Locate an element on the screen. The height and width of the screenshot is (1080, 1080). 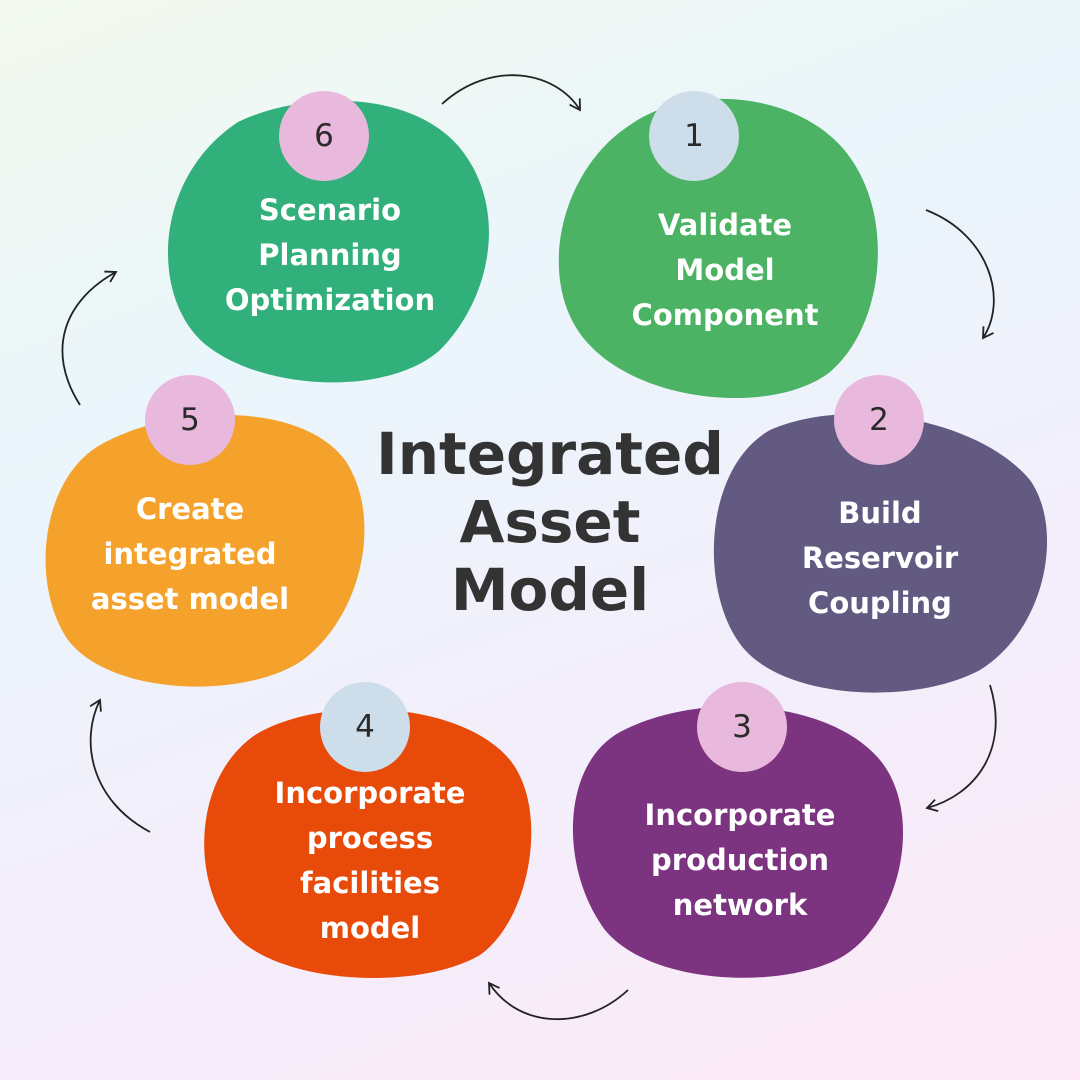
step-number-4: 4 is located at coordinates (365, 727).